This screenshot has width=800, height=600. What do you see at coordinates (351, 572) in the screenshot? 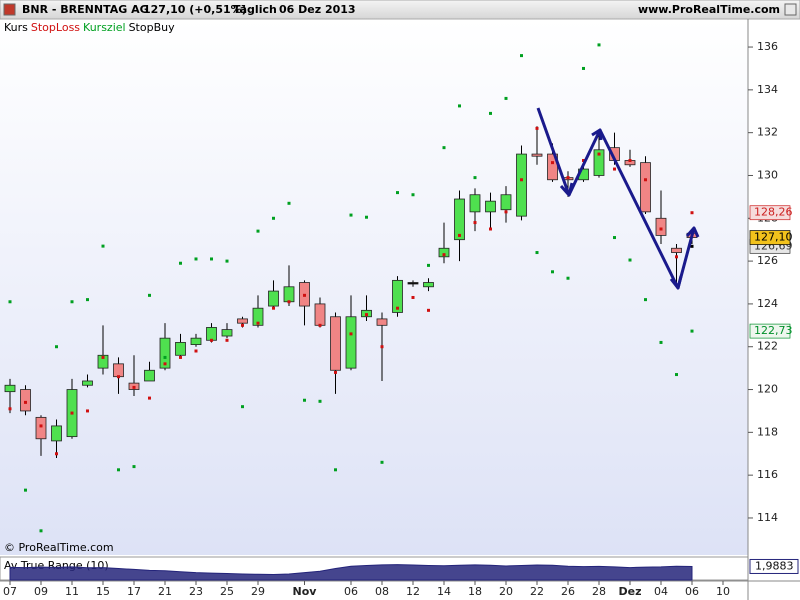
I see `atr-area` at bounding box center [351, 572].